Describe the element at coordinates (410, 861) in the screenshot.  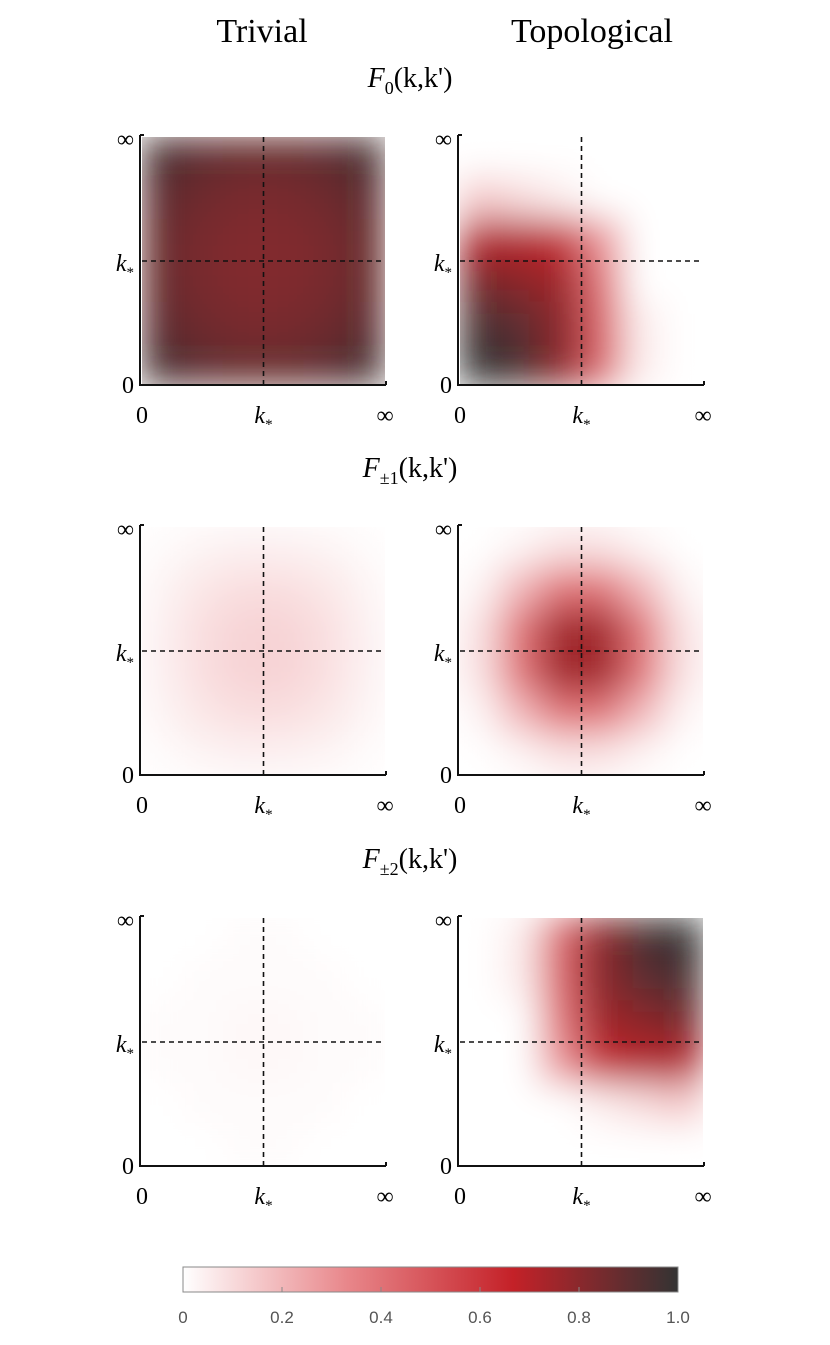
I see `row-title: F±2(k,k')` at that location.